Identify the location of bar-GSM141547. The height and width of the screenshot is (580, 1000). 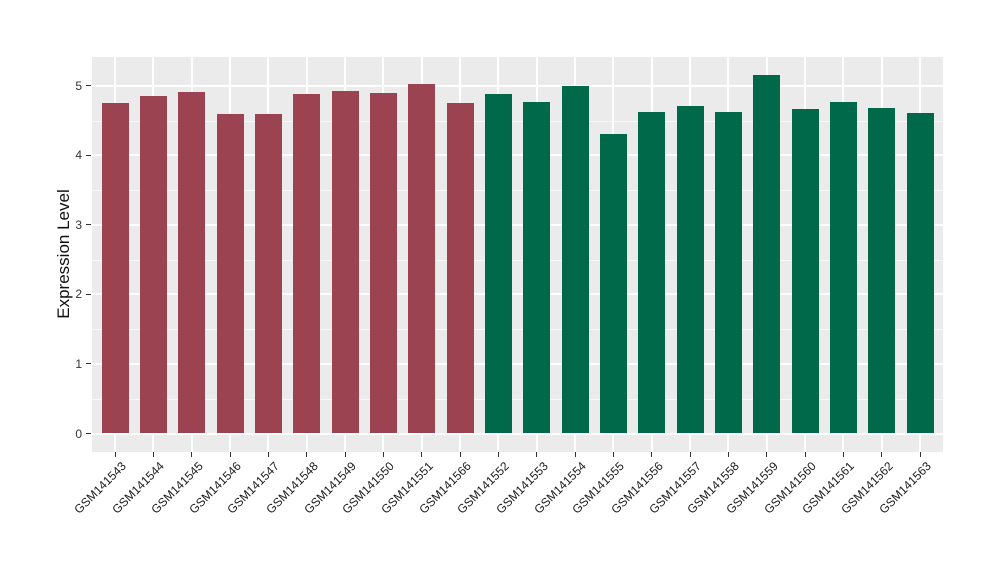
(268, 273).